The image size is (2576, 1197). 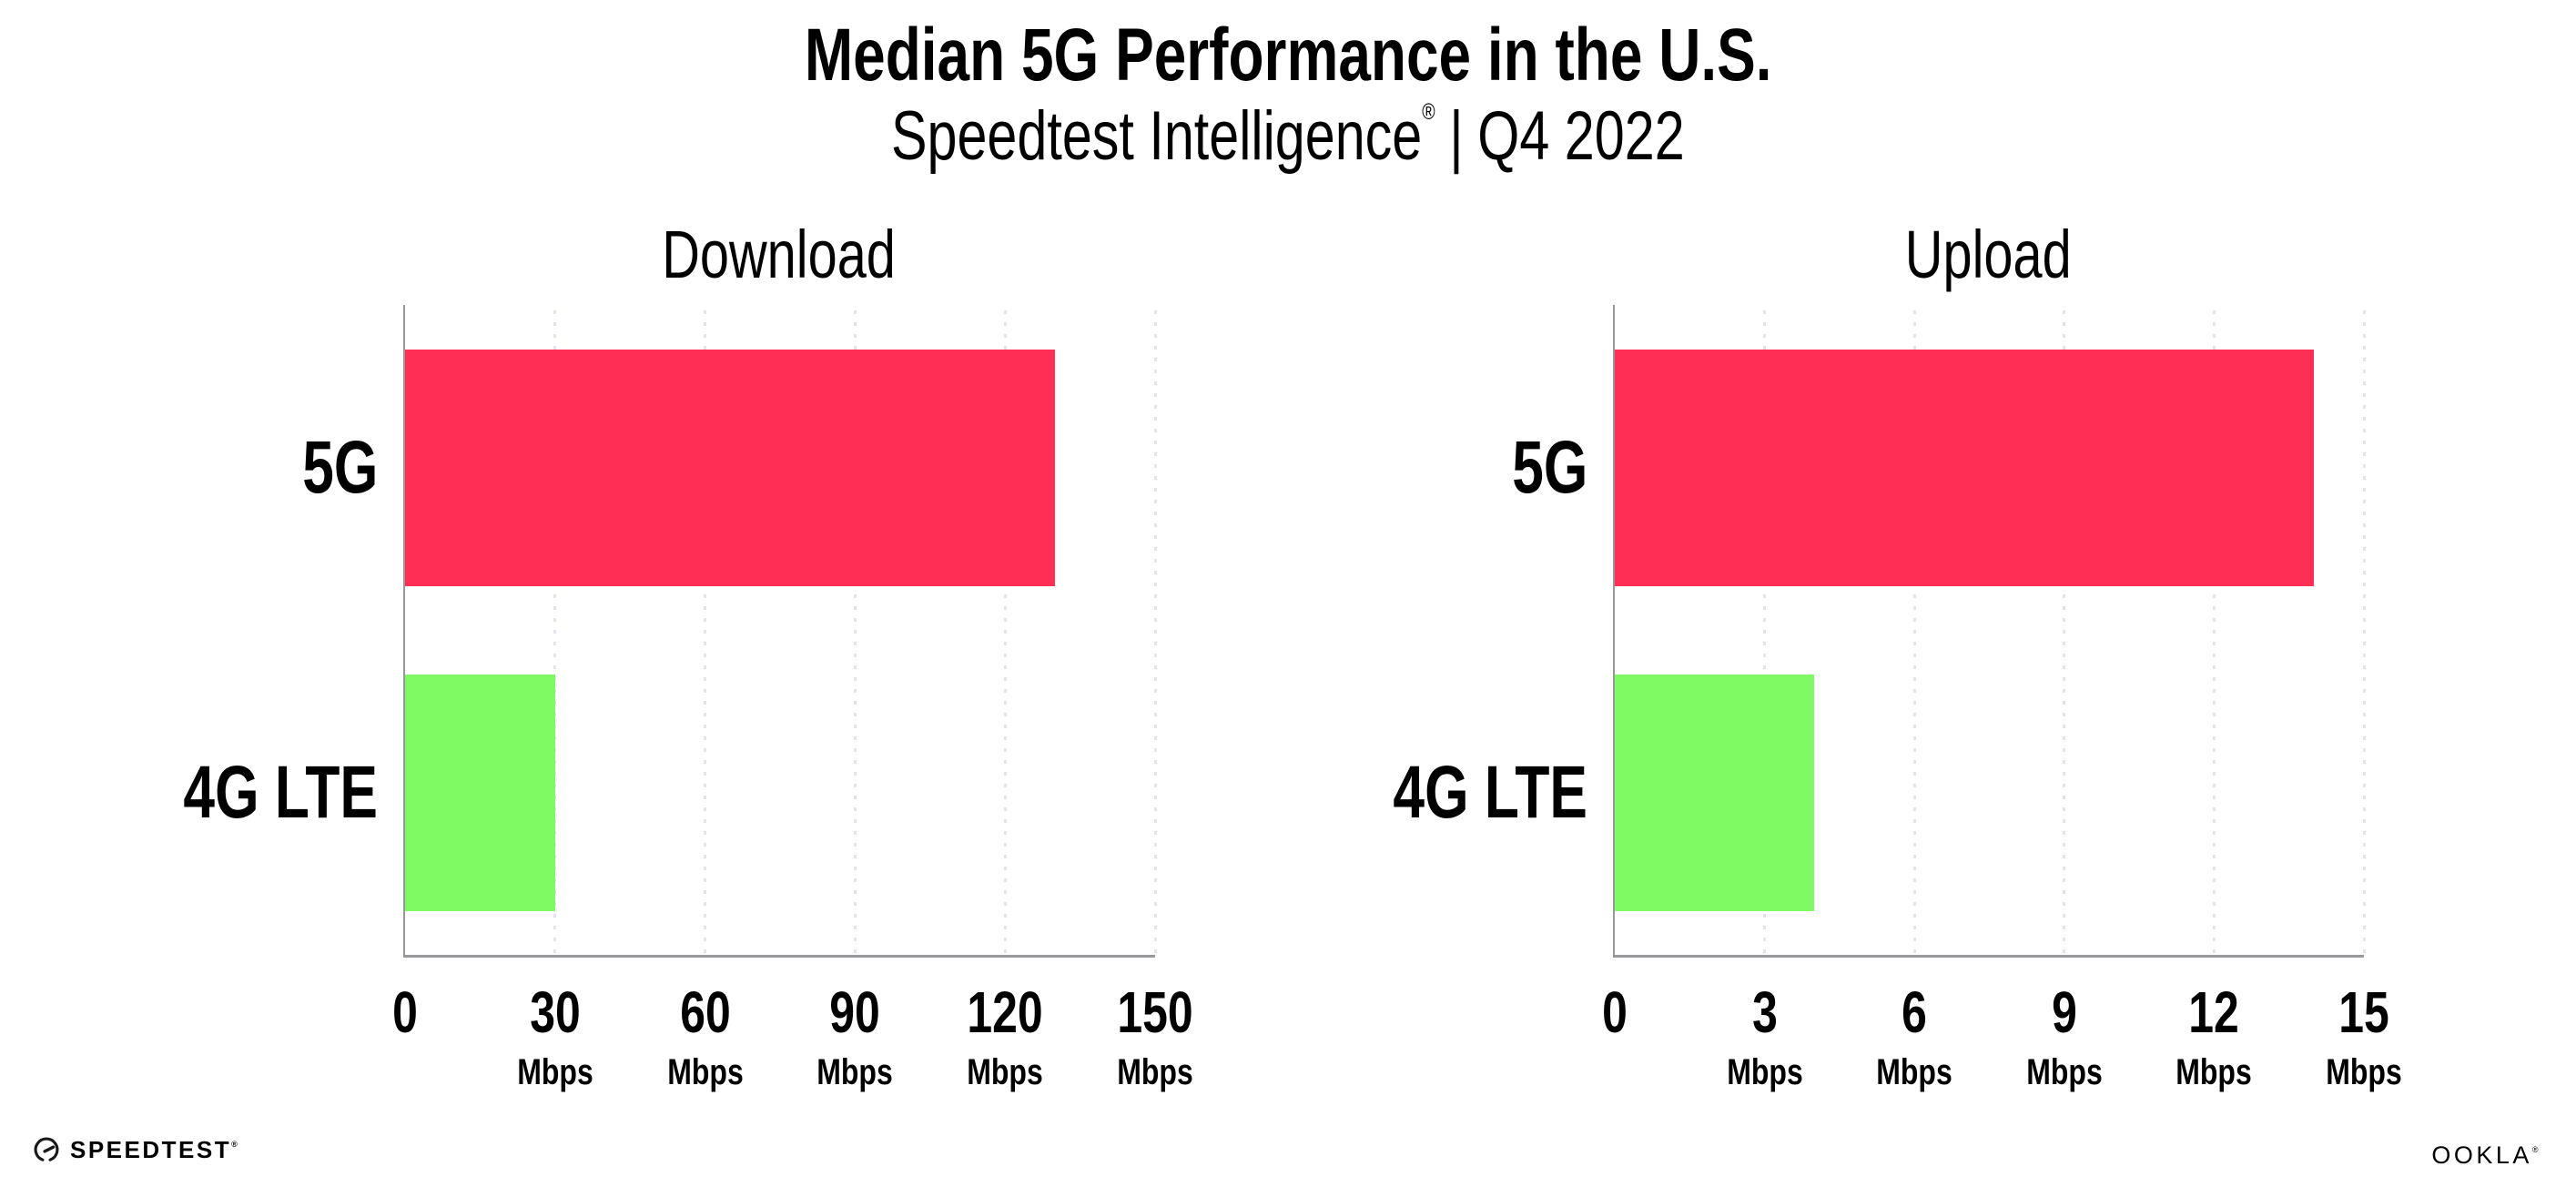 I want to click on x-tick-12: 12 Mbps, so click(x=2213, y=1036).